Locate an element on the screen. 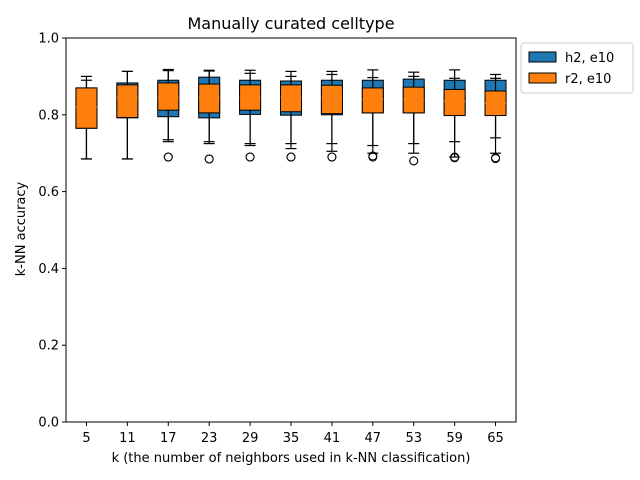  chart-title: Manually curated celltype is located at coordinates (290, 23).